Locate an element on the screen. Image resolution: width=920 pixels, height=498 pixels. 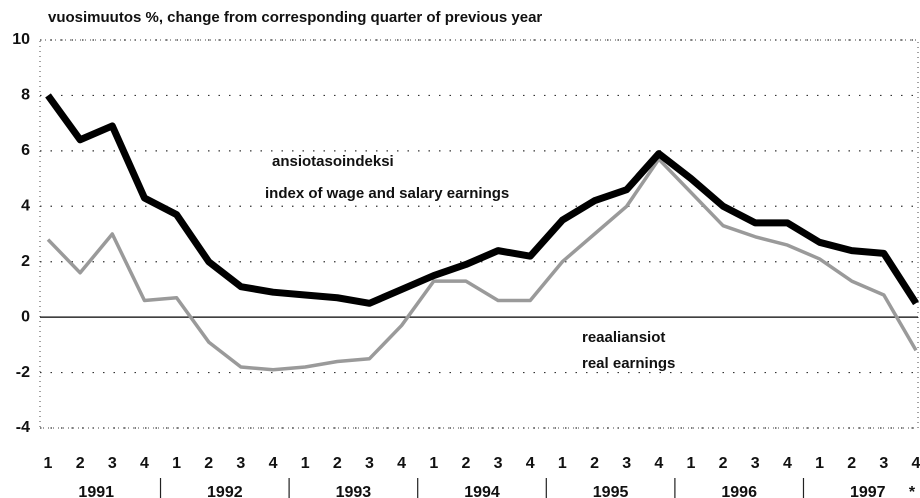
year-label: 1991 is located at coordinates (96, 491).